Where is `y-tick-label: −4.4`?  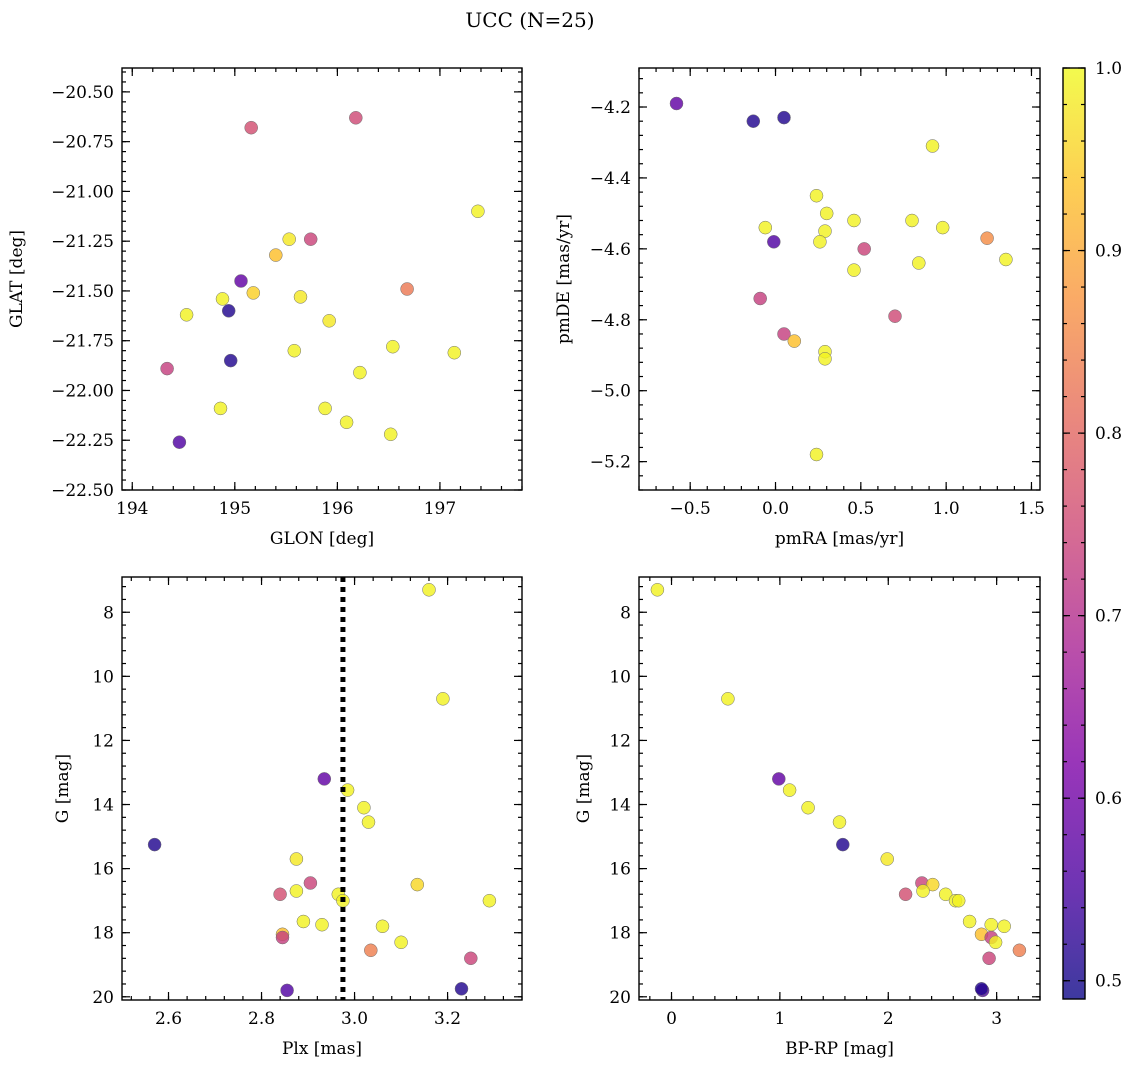
y-tick-label: −4.4 is located at coordinates (610, 179).